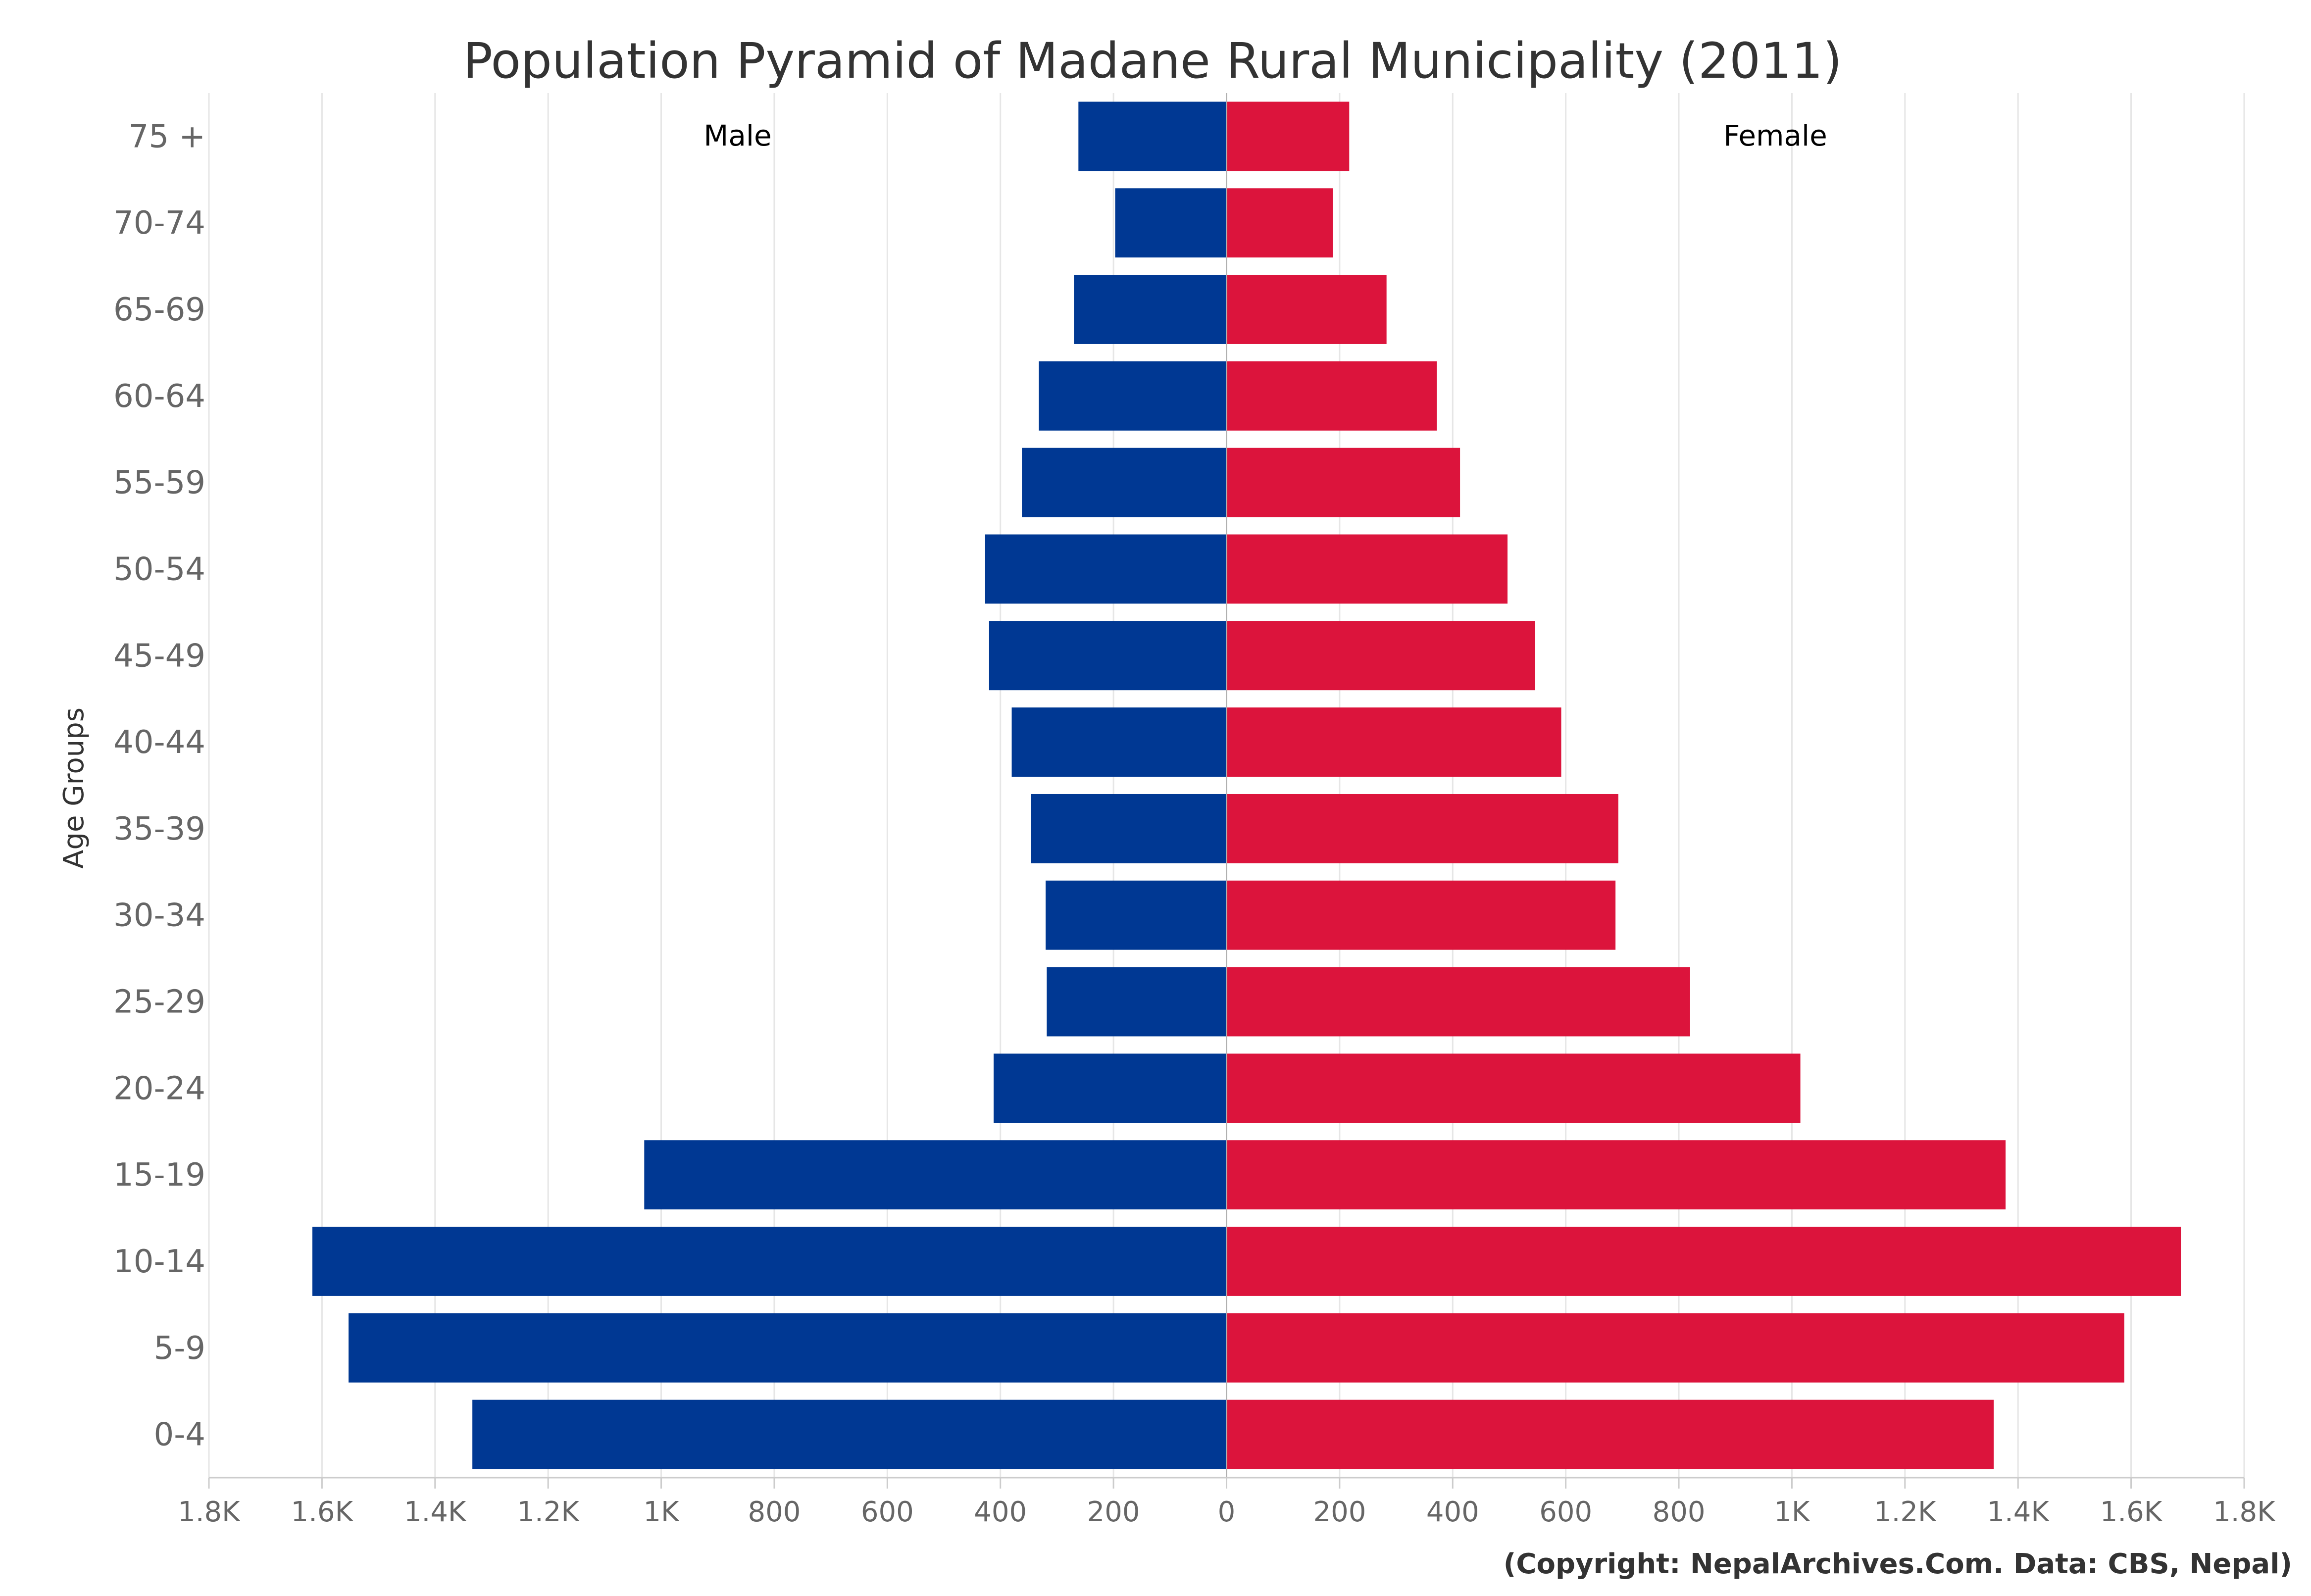 This screenshot has width=2311, height=1596. What do you see at coordinates (159, 742) in the screenshot?
I see `y-tick-label: 40-44` at bounding box center [159, 742].